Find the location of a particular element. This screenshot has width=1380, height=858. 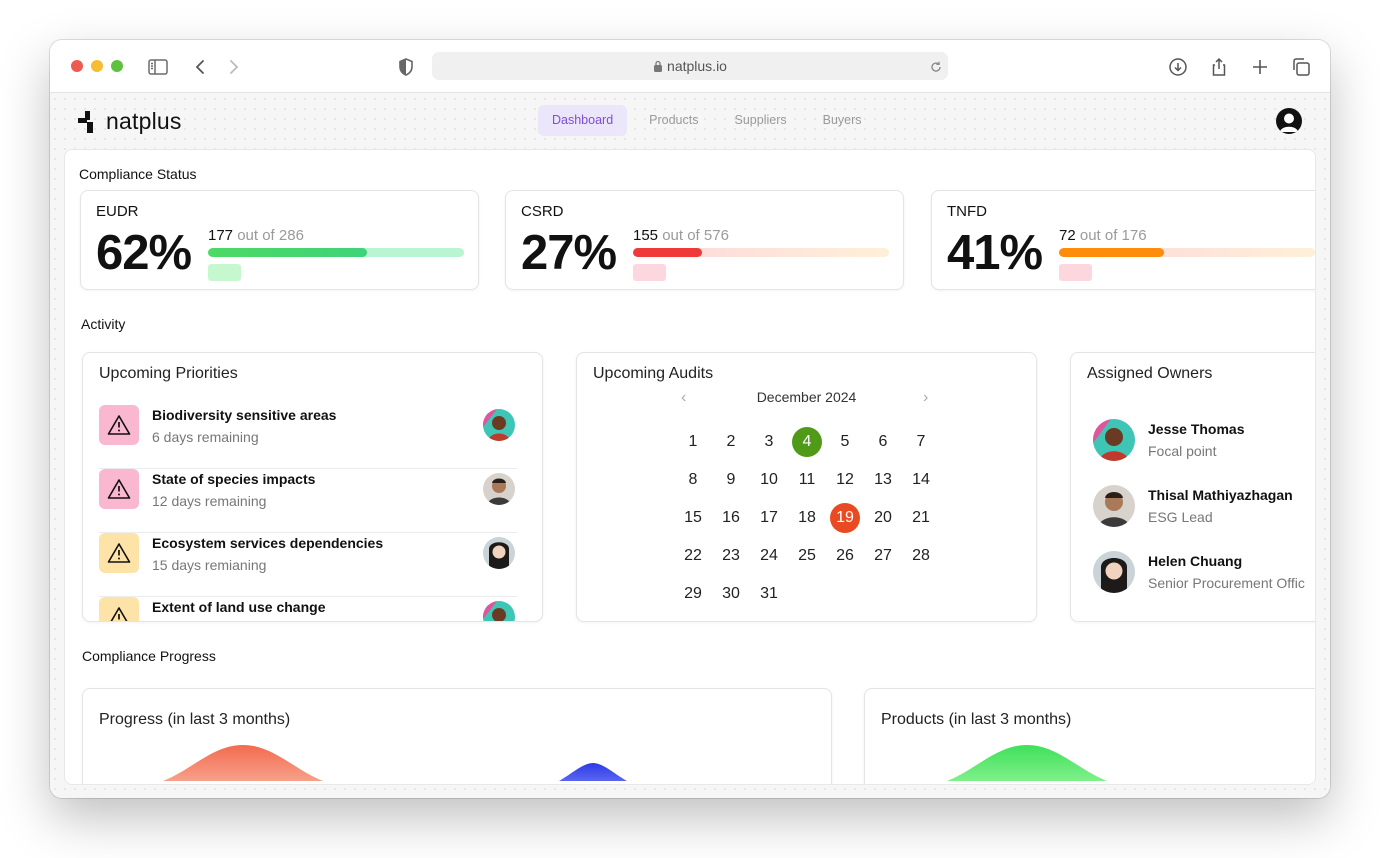

calendar-day: 14 is located at coordinates (921, 479).